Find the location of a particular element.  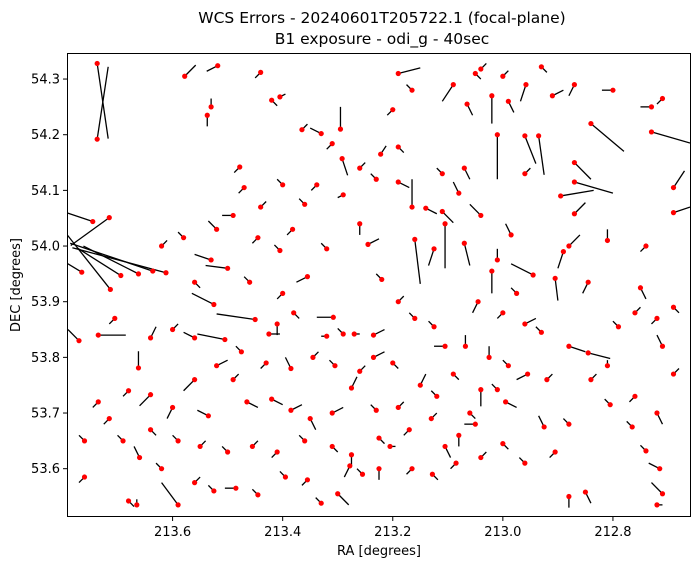

y-tick-label: 54.3 is located at coordinates (45, 80).